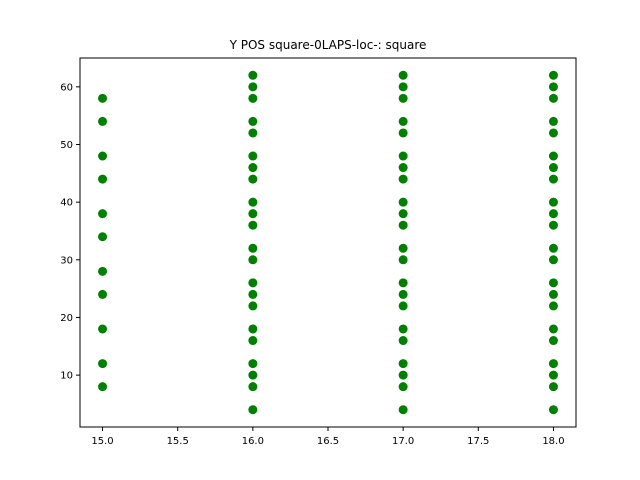  Describe the element at coordinates (66, 145) in the screenshot. I see `y-tick-label: 50` at that location.